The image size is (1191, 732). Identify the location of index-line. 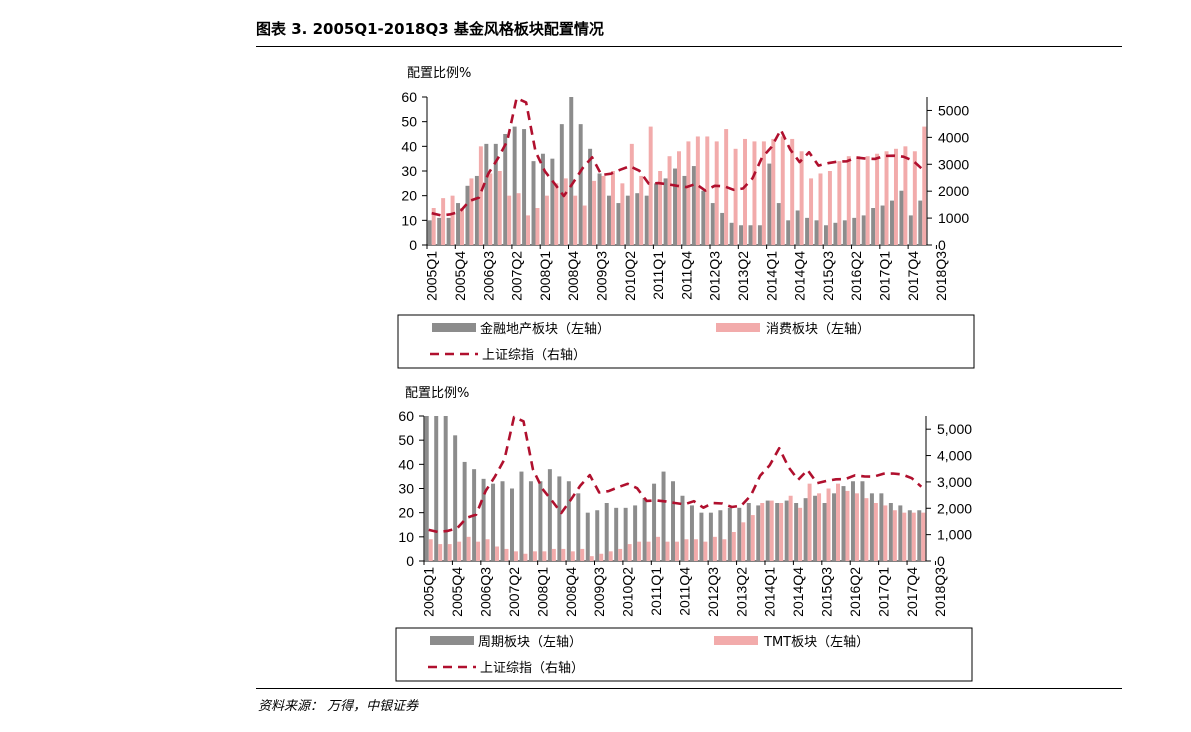
(675, 474).